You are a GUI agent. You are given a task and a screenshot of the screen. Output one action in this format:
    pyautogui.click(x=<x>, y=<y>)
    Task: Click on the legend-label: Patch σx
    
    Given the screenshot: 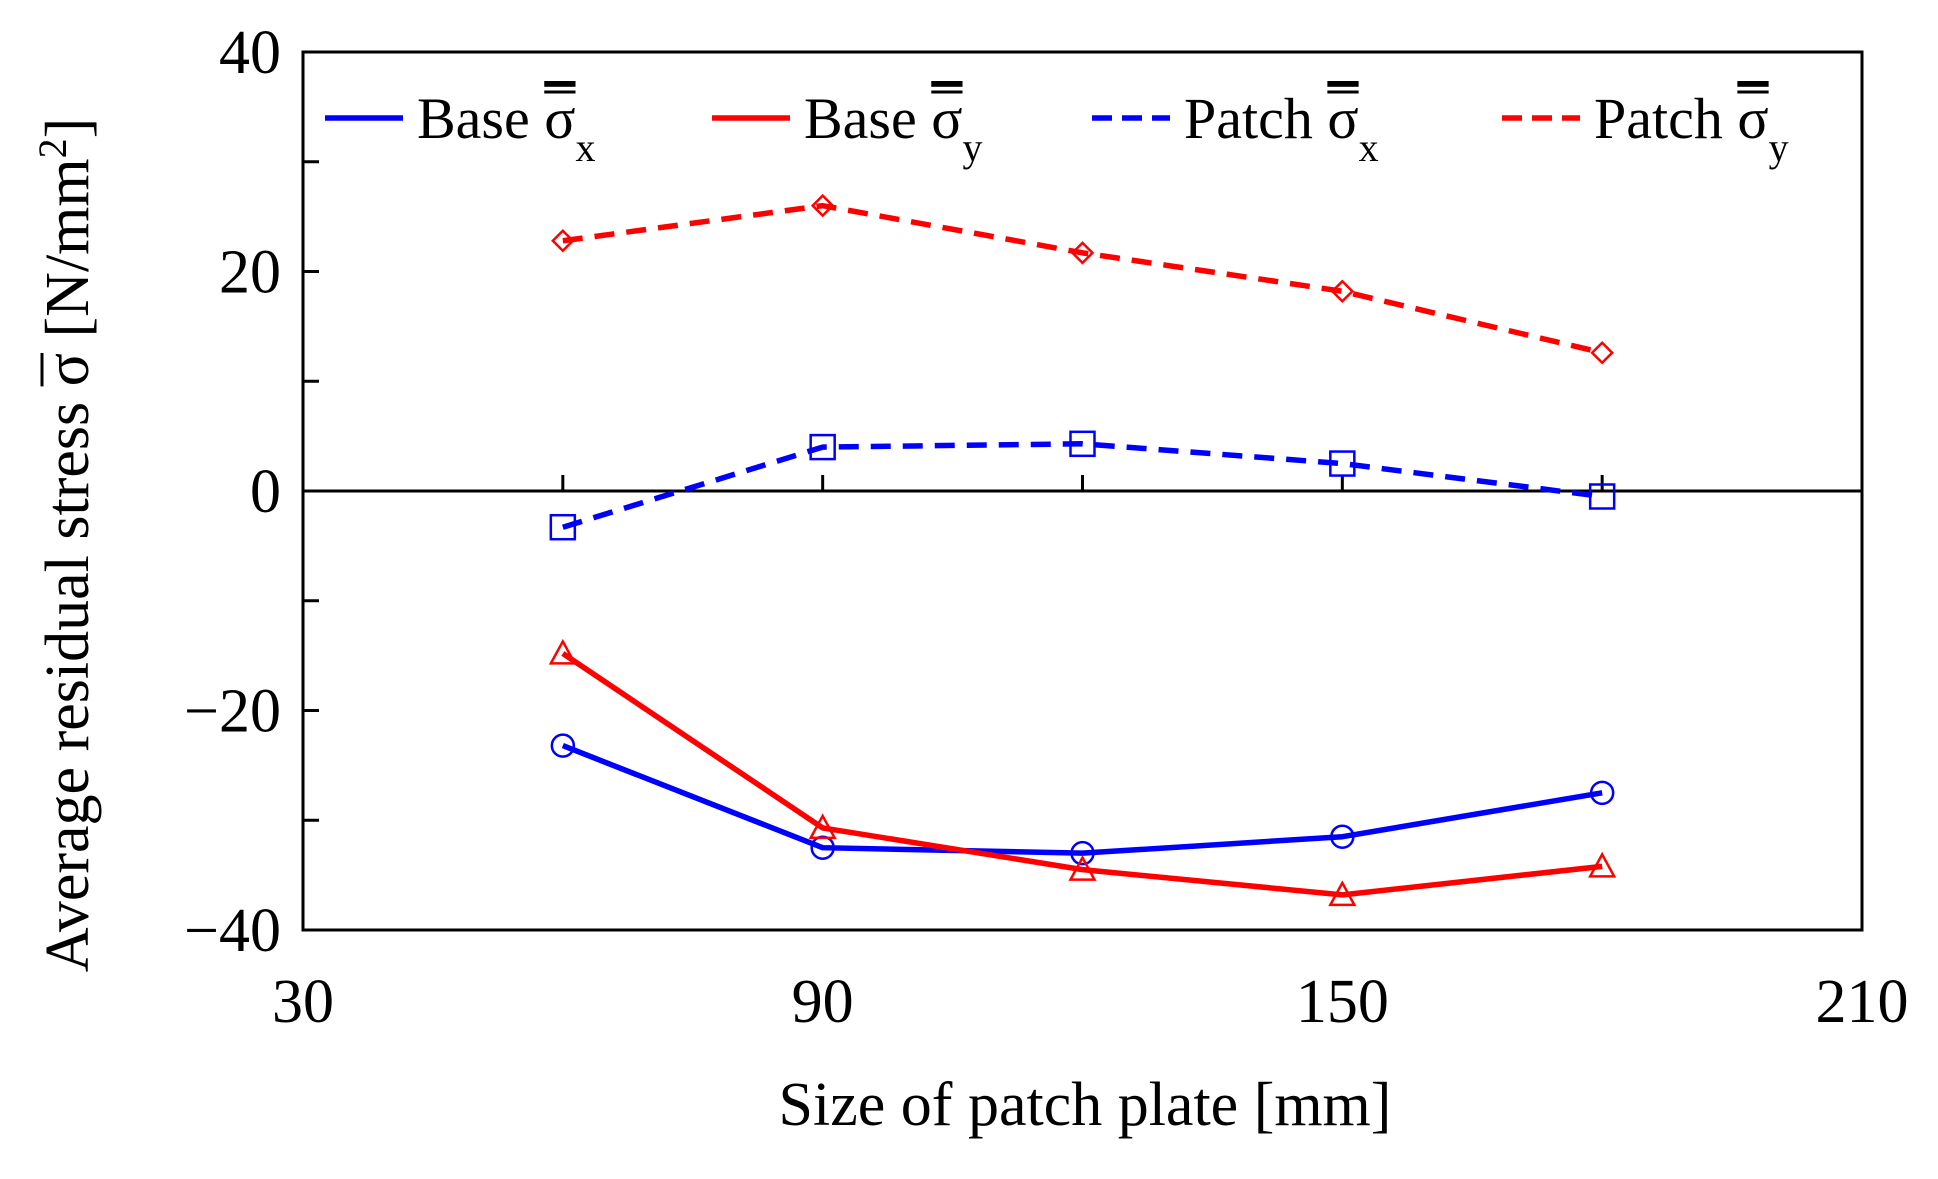 What is the action you would take?
    pyautogui.click(x=1281, y=128)
    